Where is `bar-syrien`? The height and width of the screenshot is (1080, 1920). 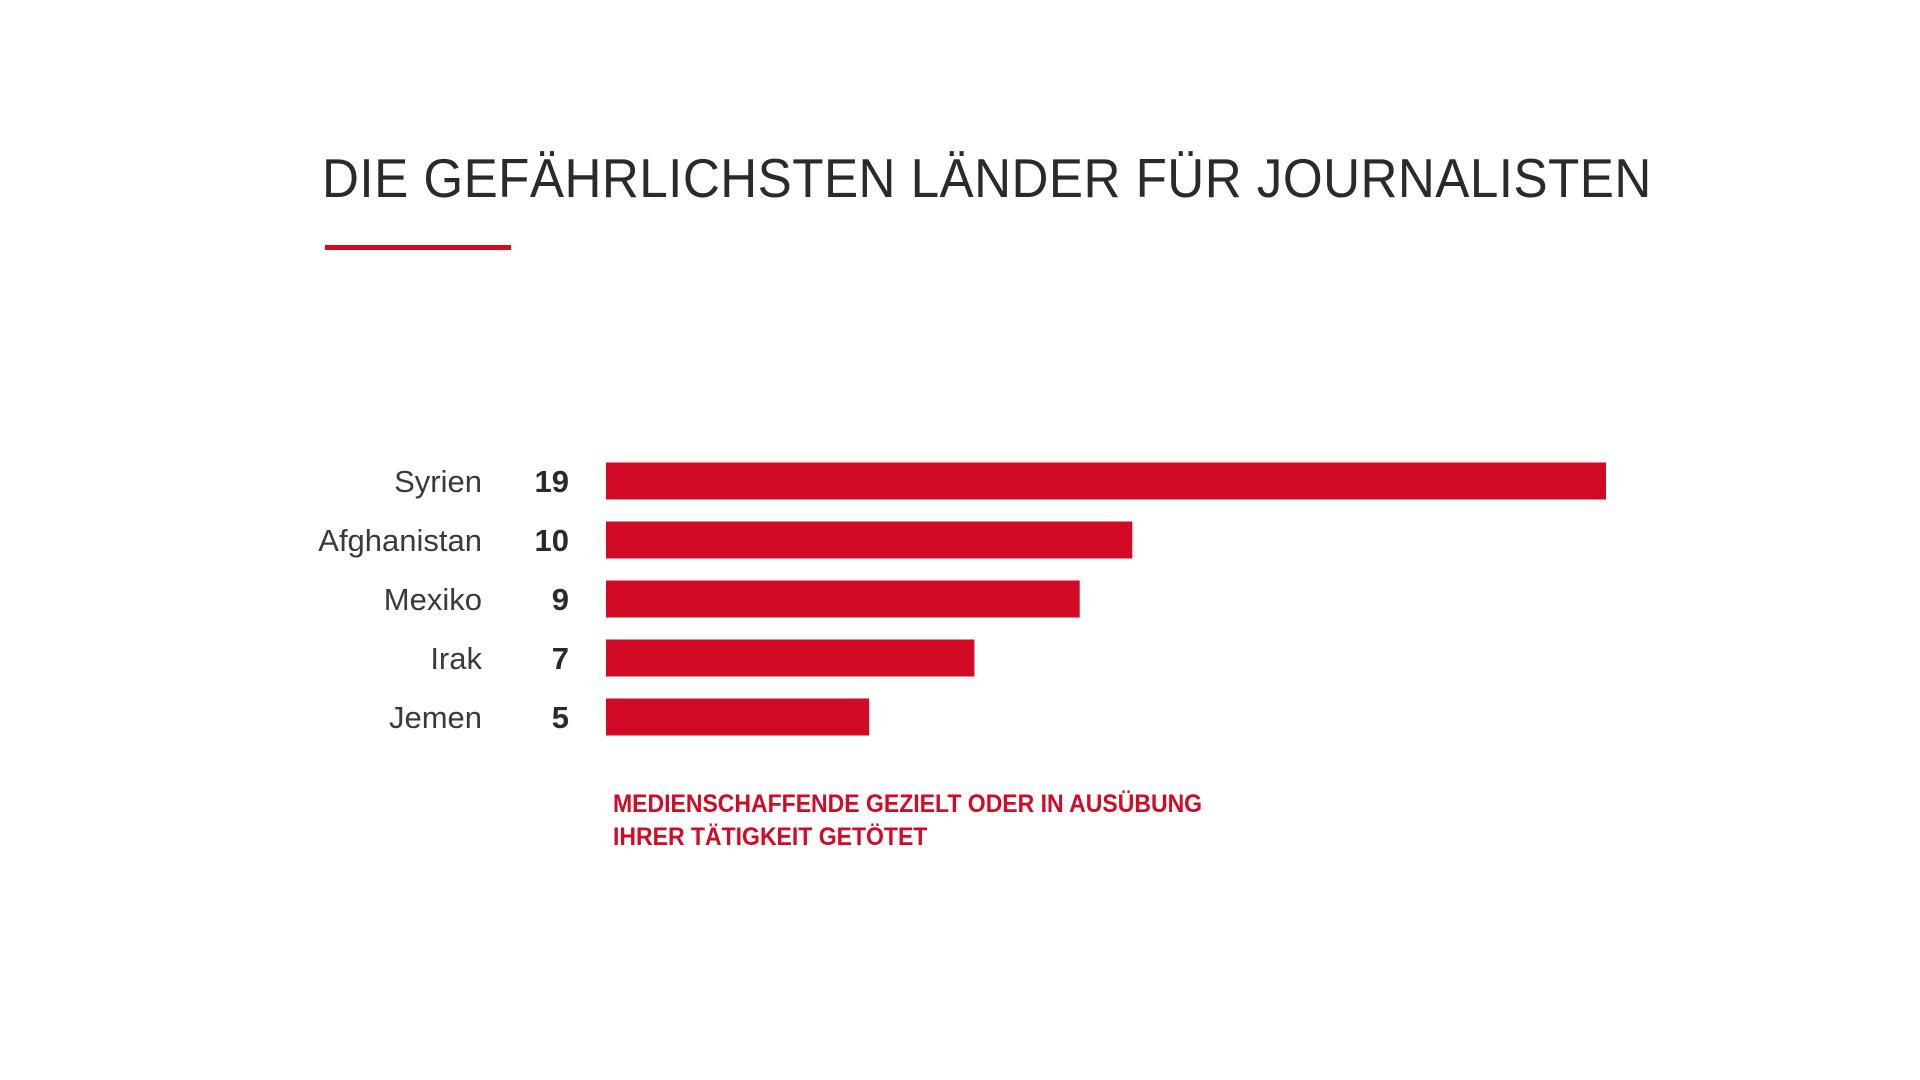
bar-syrien is located at coordinates (1106, 481).